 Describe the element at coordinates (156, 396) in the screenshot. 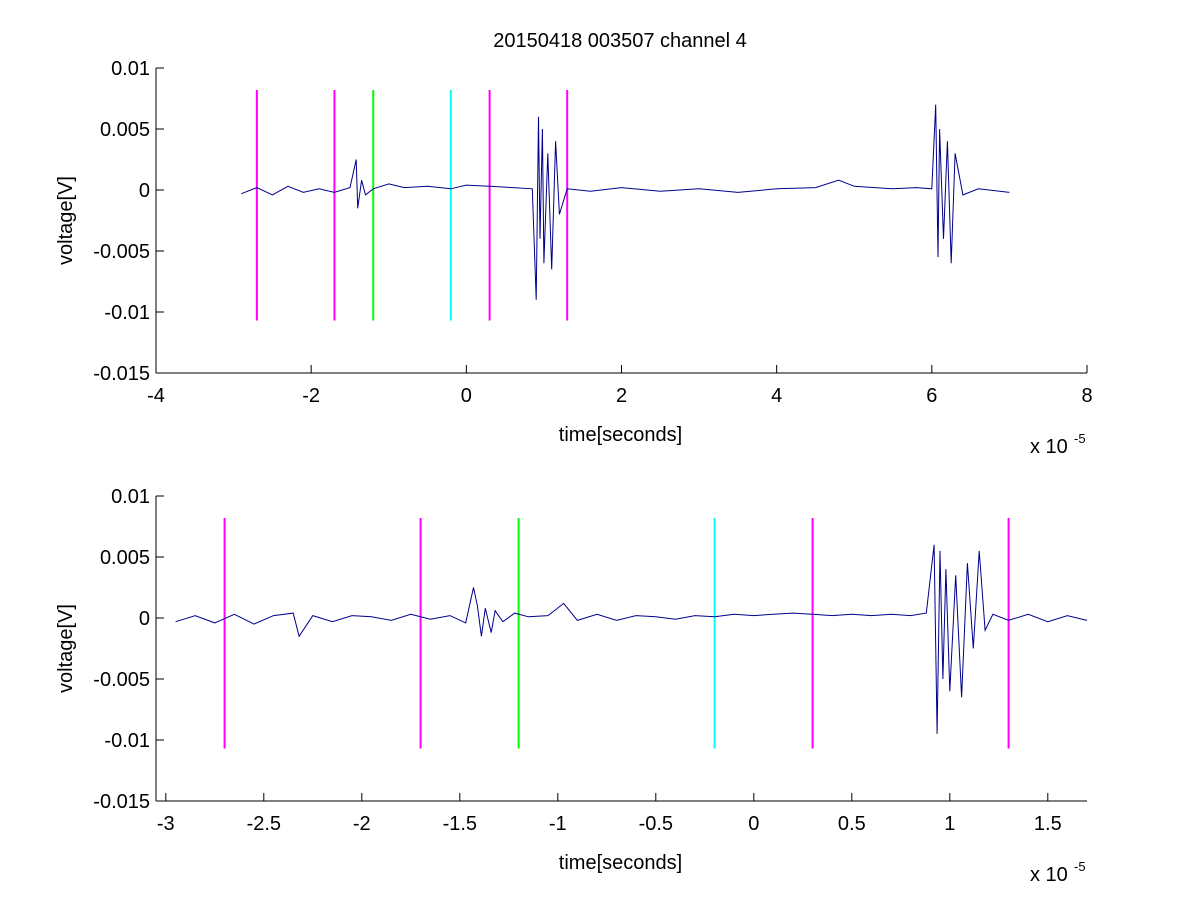

I see `x-tick-label: -4` at that location.